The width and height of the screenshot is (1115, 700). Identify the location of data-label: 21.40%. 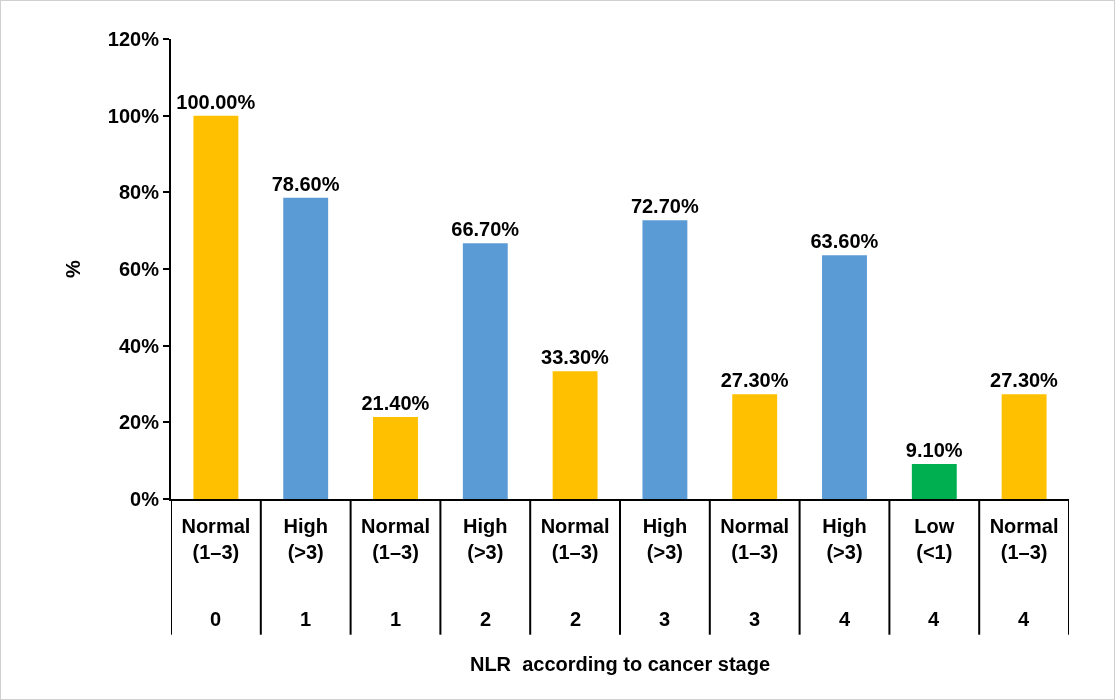
(395, 402).